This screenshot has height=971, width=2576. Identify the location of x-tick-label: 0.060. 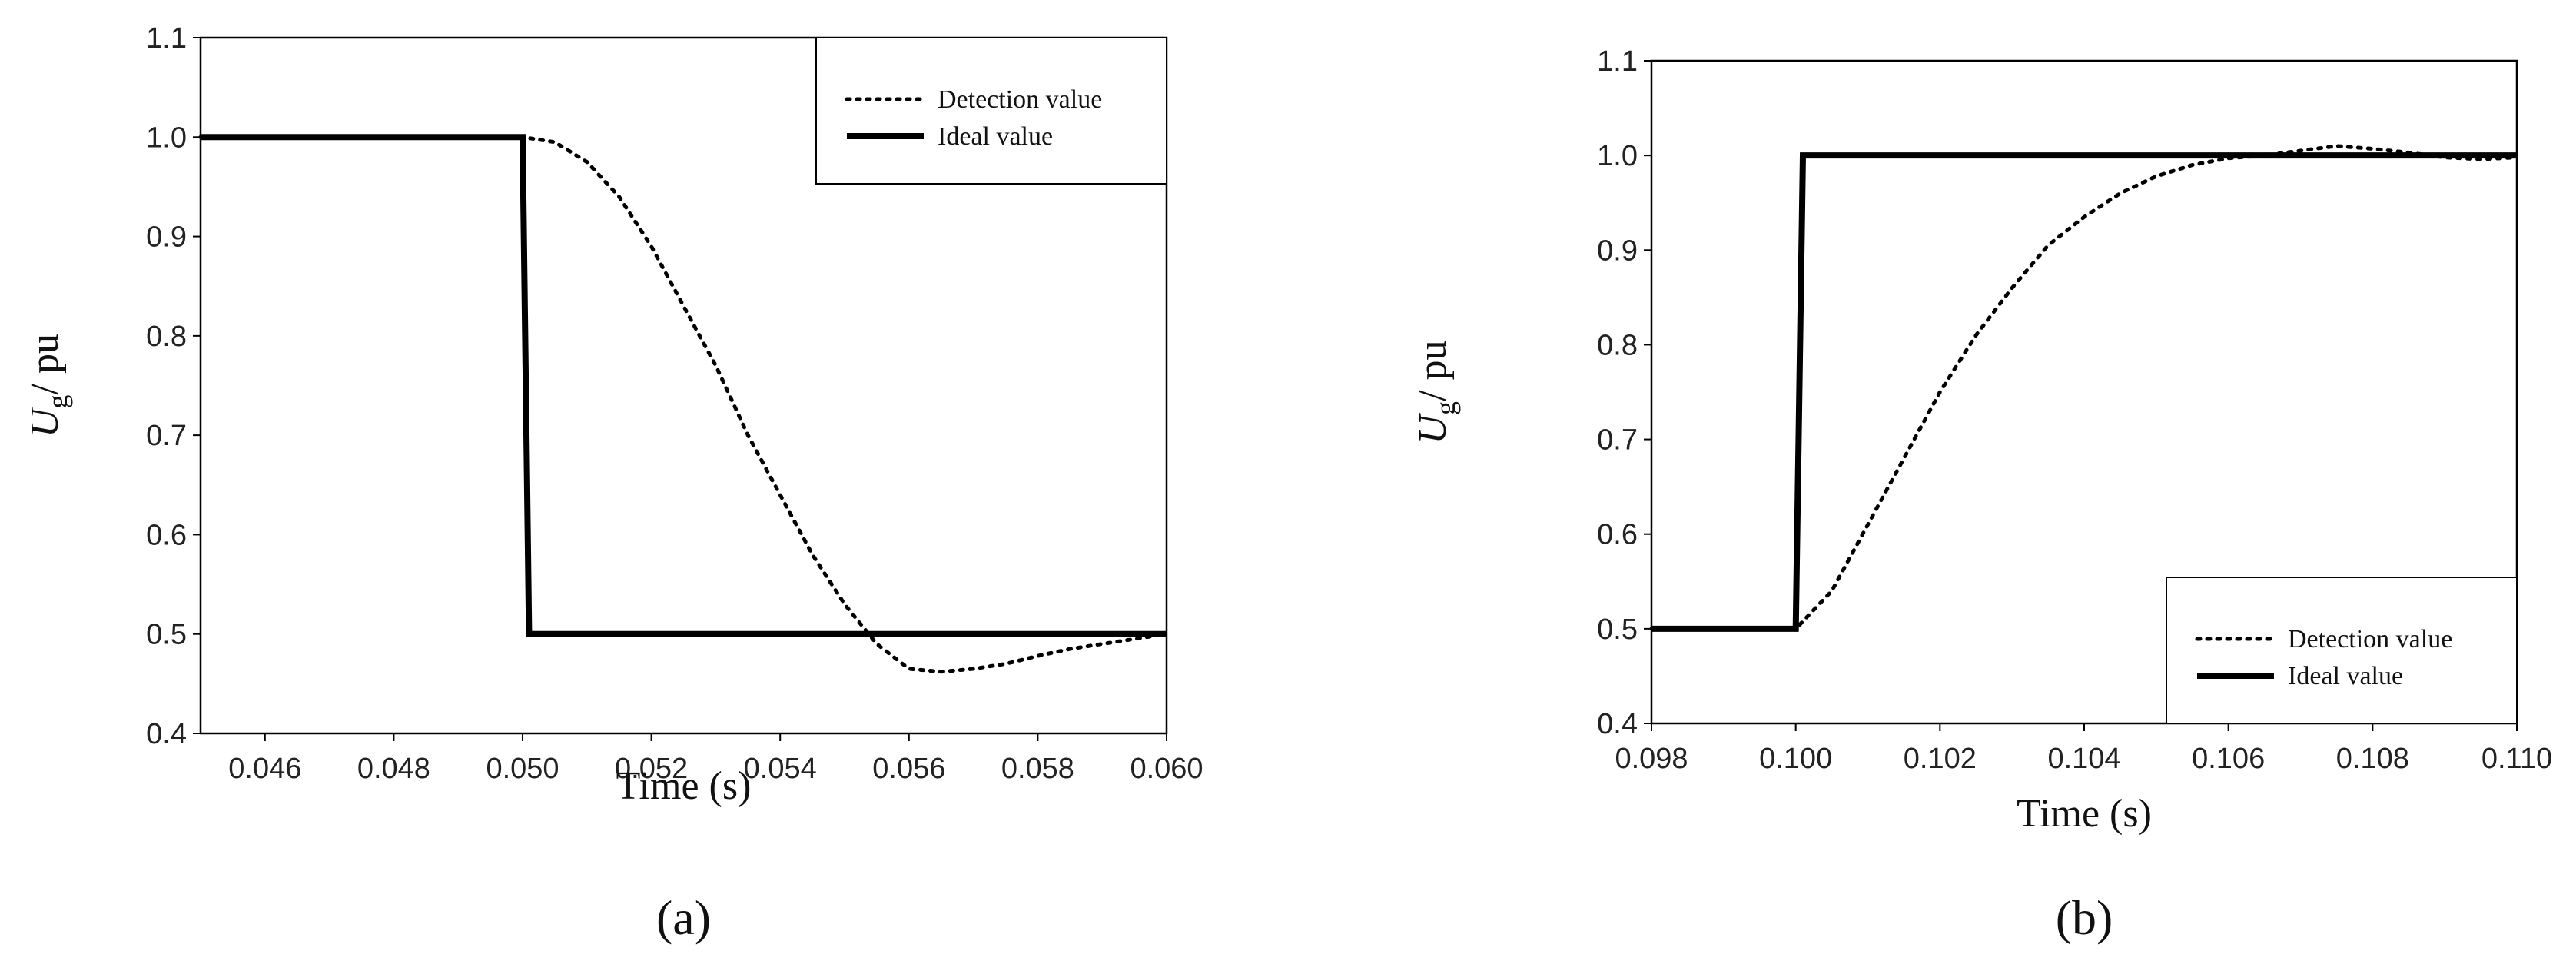
(1166, 769).